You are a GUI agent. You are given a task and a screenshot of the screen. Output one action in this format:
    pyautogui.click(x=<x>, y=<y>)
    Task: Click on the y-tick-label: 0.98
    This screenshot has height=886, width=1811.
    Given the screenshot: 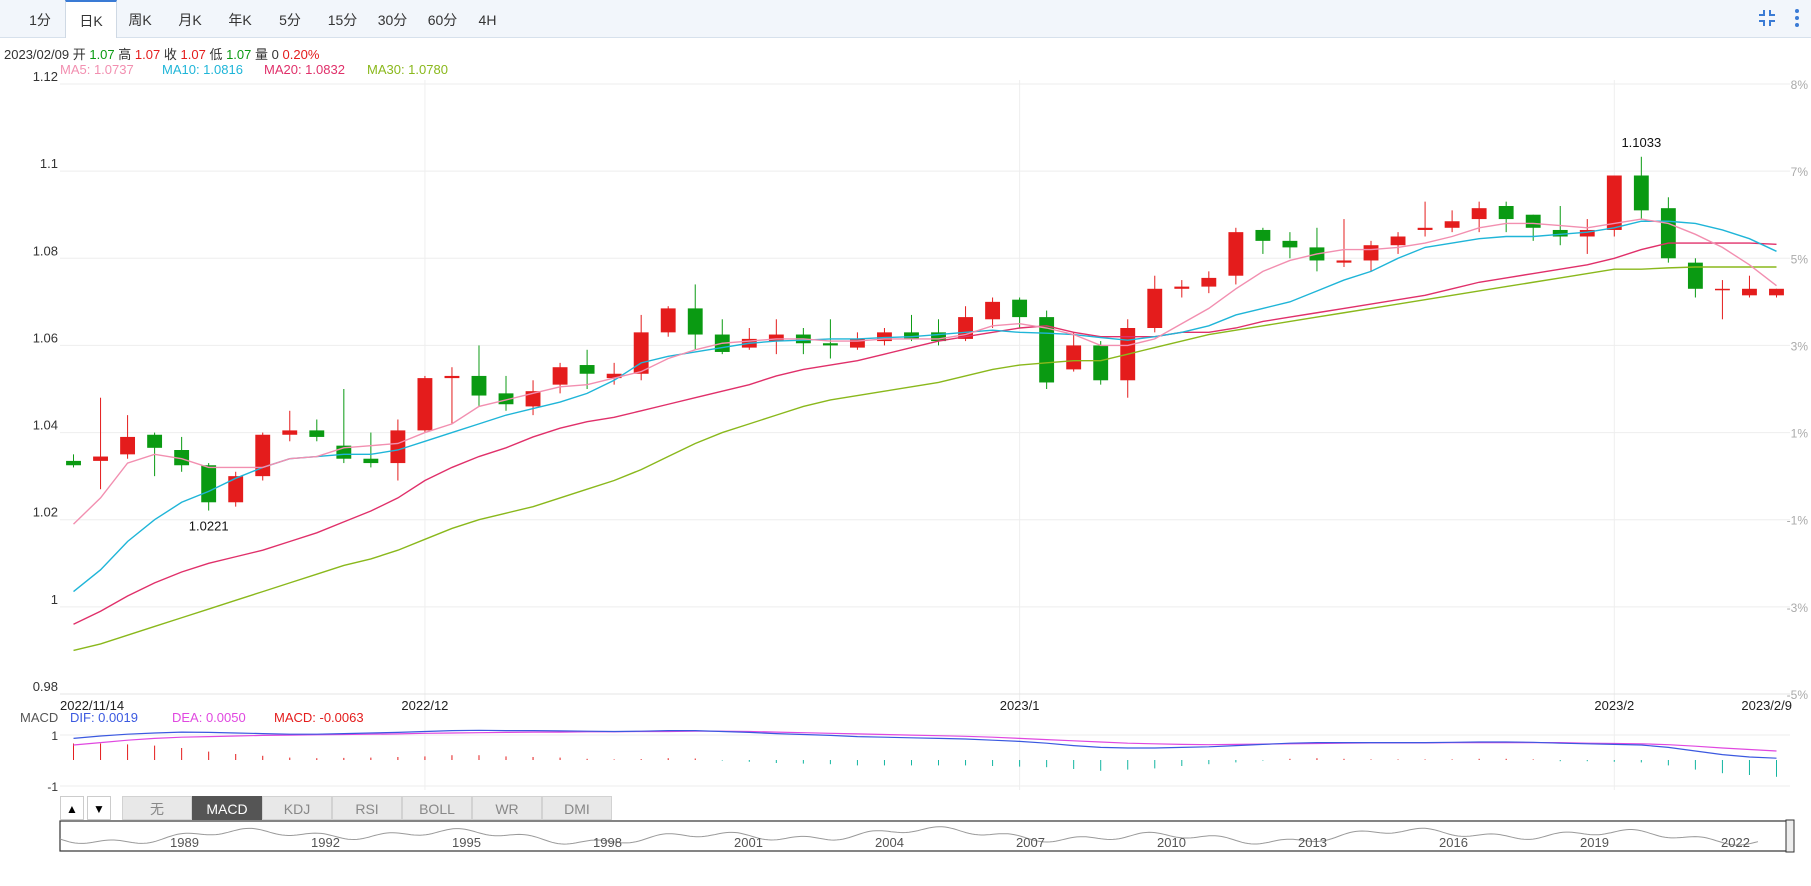 What is the action you would take?
    pyautogui.click(x=45, y=686)
    